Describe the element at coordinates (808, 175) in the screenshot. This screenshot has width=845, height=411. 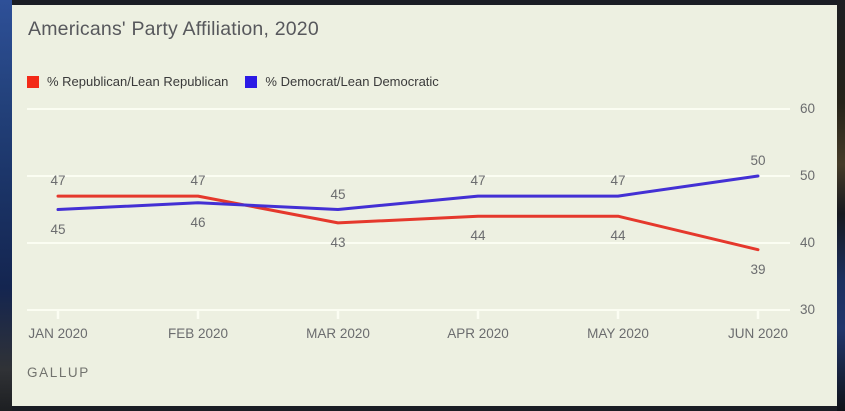
I see `y-axis-label: 50` at that location.